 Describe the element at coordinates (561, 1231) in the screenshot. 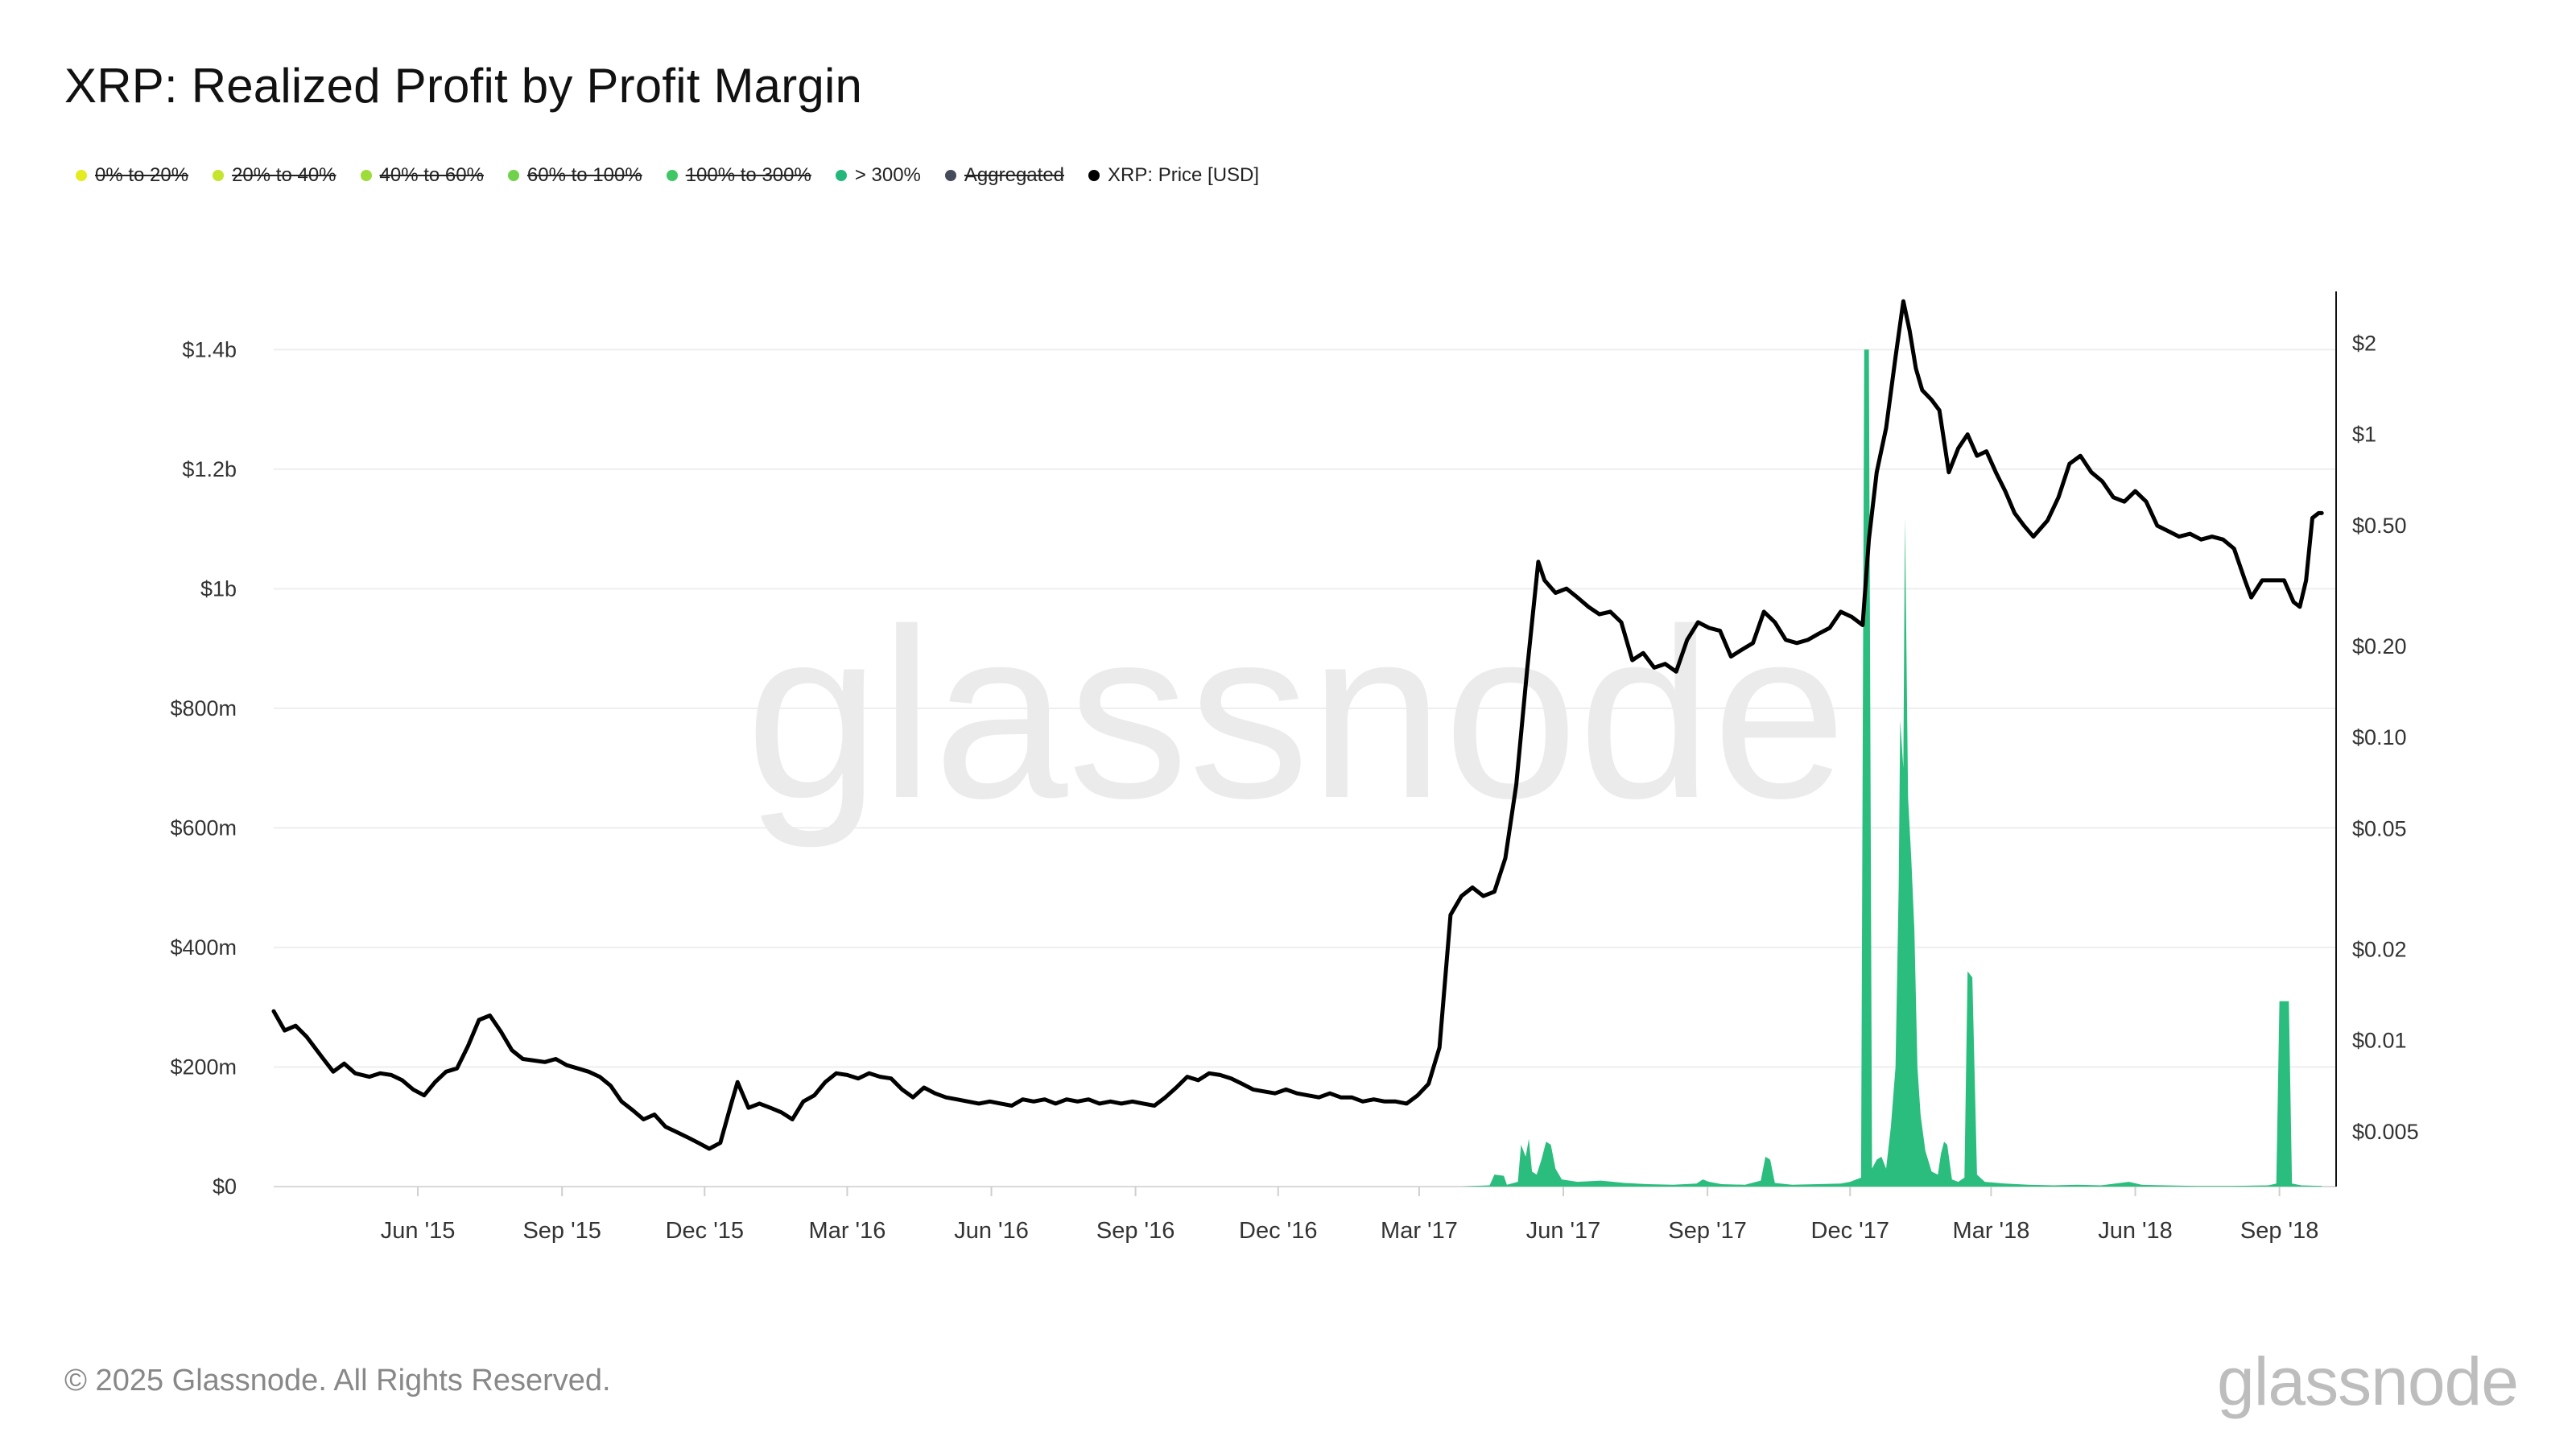

I see `x-tick-label: Sep '15` at that location.